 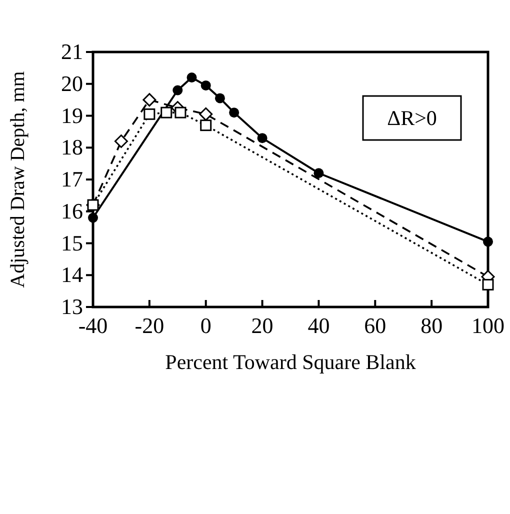 I want to click on y-tick-label: 17, so click(x=72, y=179).